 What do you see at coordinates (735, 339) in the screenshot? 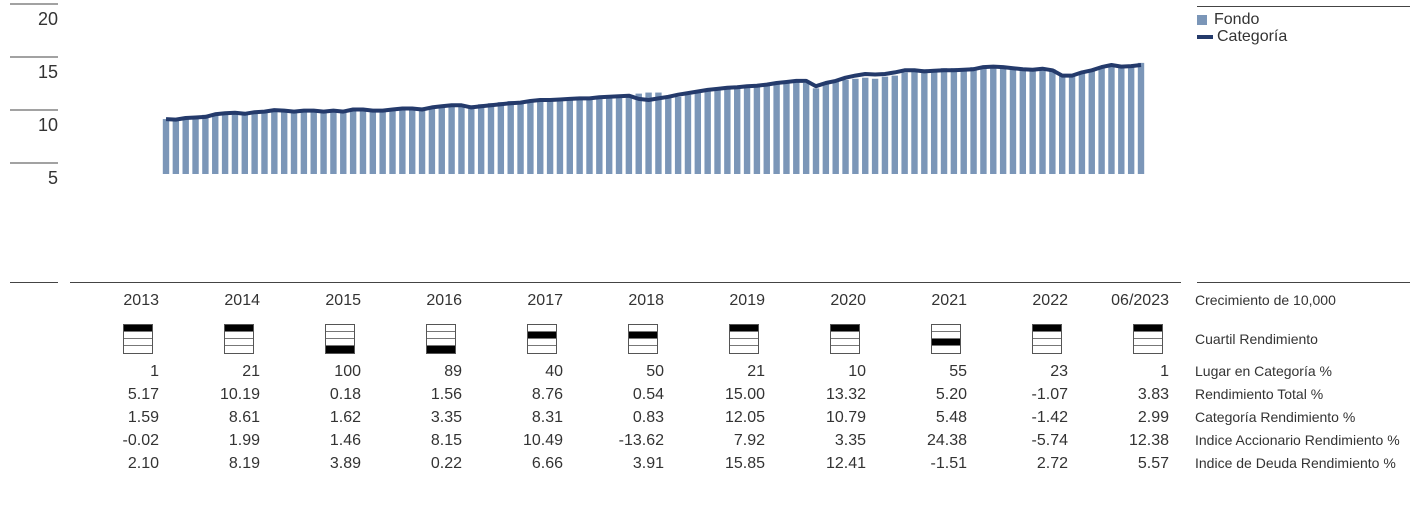
I see `quartile-row: Cuartil Rendimiento` at bounding box center [735, 339].